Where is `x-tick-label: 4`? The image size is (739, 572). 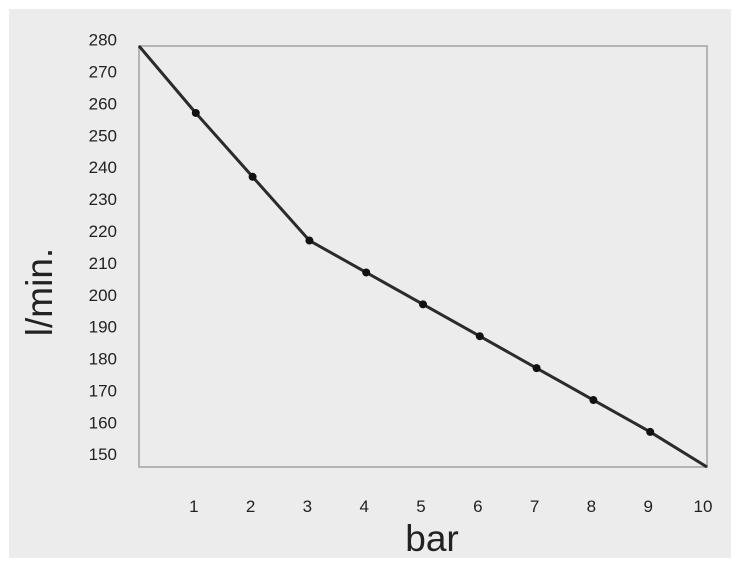
x-tick-label: 4 is located at coordinates (363, 506).